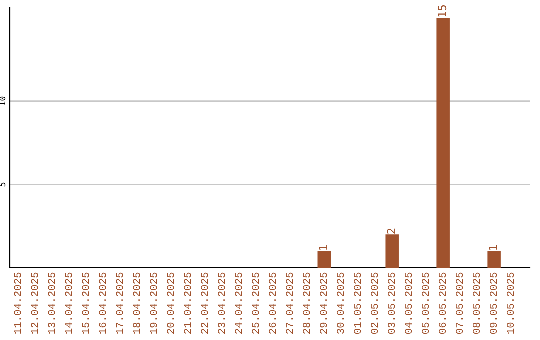 This screenshot has width=540, height=340. What do you see at coordinates (460, 303) in the screenshot?
I see `x-tick-label: 07.05.2025` at bounding box center [460, 303].